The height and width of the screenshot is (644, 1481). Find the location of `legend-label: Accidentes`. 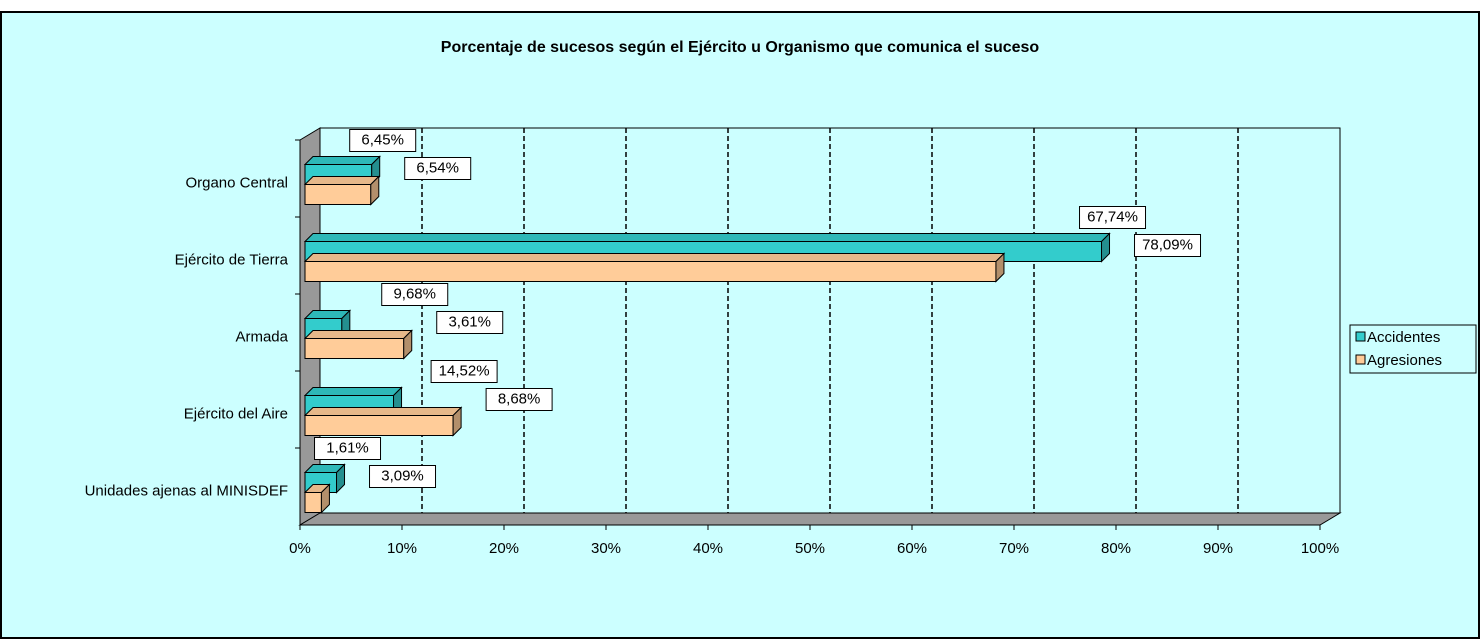

legend-label: Accidentes is located at coordinates (1403, 337).